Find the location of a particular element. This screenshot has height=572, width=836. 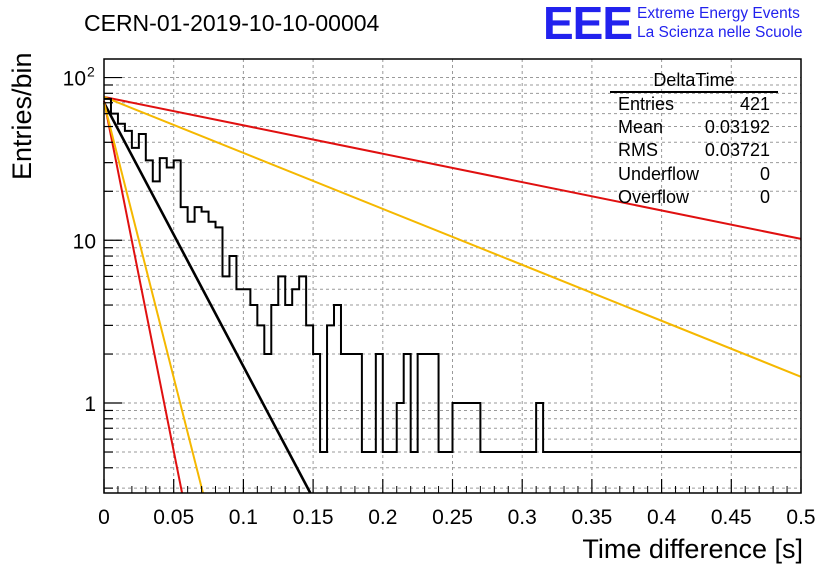

stats-row-mean: Mean 0.03192 is located at coordinates (694, 127).